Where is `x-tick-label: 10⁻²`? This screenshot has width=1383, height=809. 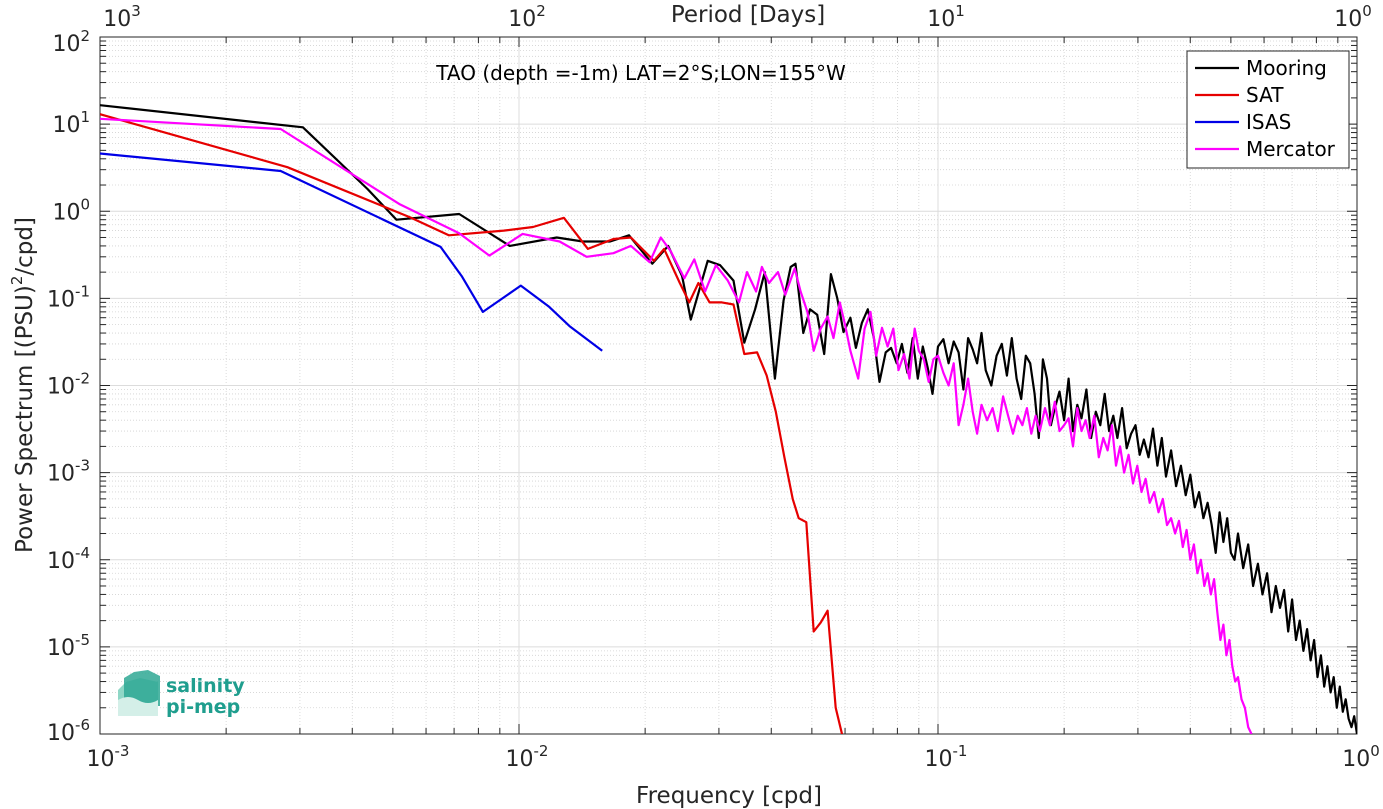 x-tick-label: 10⁻² is located at coordinates (527, 757).